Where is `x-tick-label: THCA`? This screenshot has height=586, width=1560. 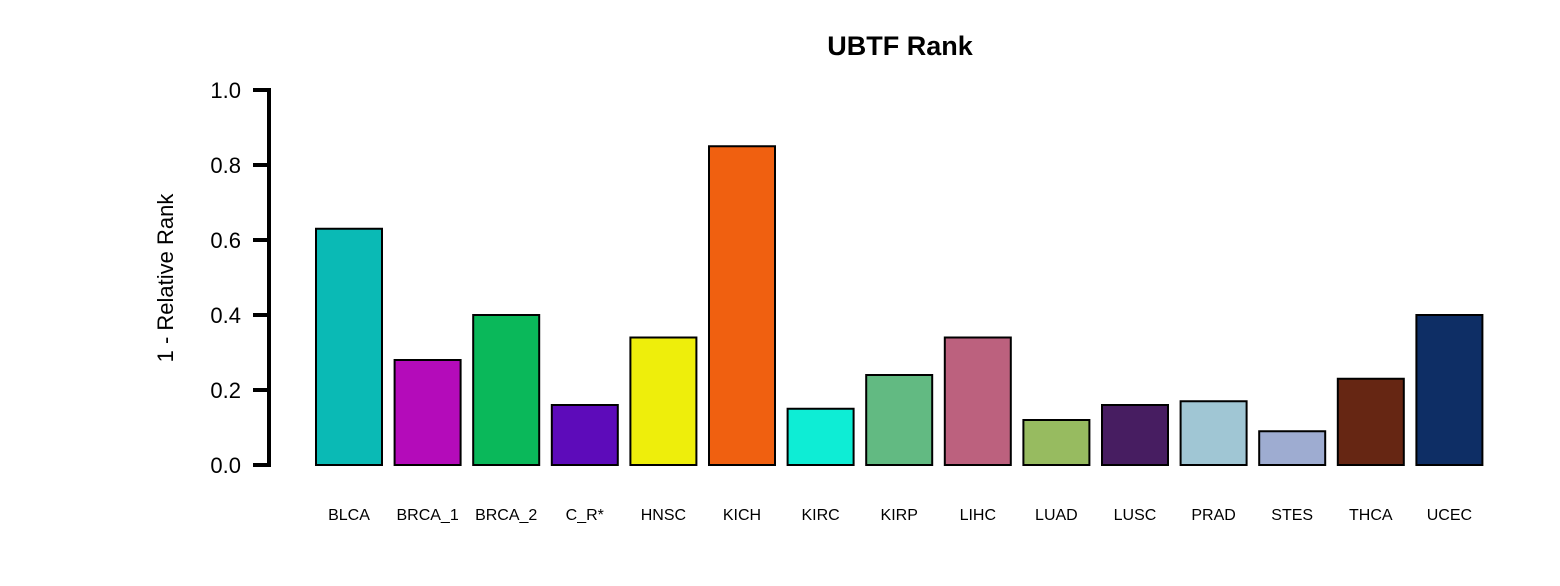 x-tick-label: THCA is located at coordinates (1371, 515).